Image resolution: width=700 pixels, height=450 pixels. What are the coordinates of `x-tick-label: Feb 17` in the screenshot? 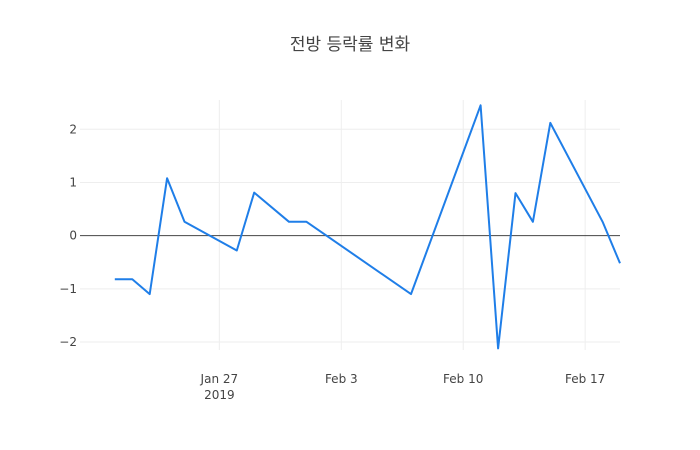 It's located at (585, 379).